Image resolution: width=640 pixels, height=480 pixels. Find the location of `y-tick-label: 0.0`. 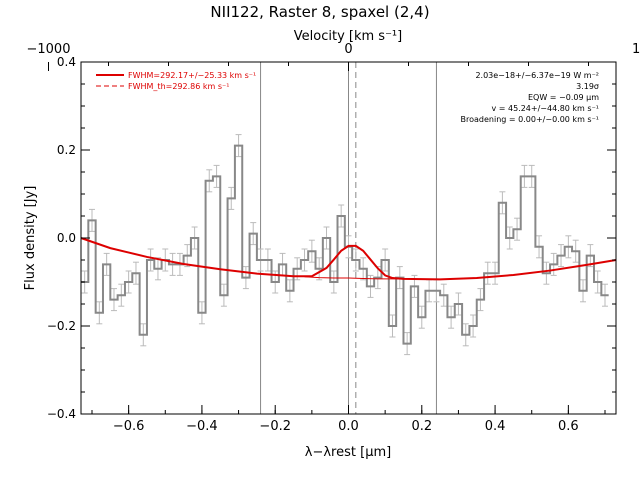

y-tick-label: 0.0 is located at coordinates (66, 238).